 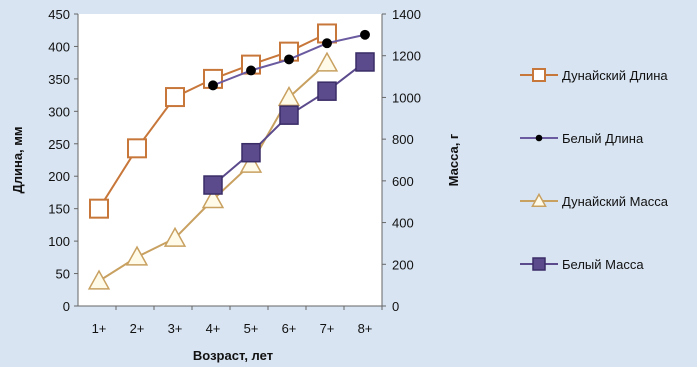 What do you see at coordinates (453, 159) in the screenshot?
I see `y-axis-right-title: Масса, г` at bounding box center [453, 159].